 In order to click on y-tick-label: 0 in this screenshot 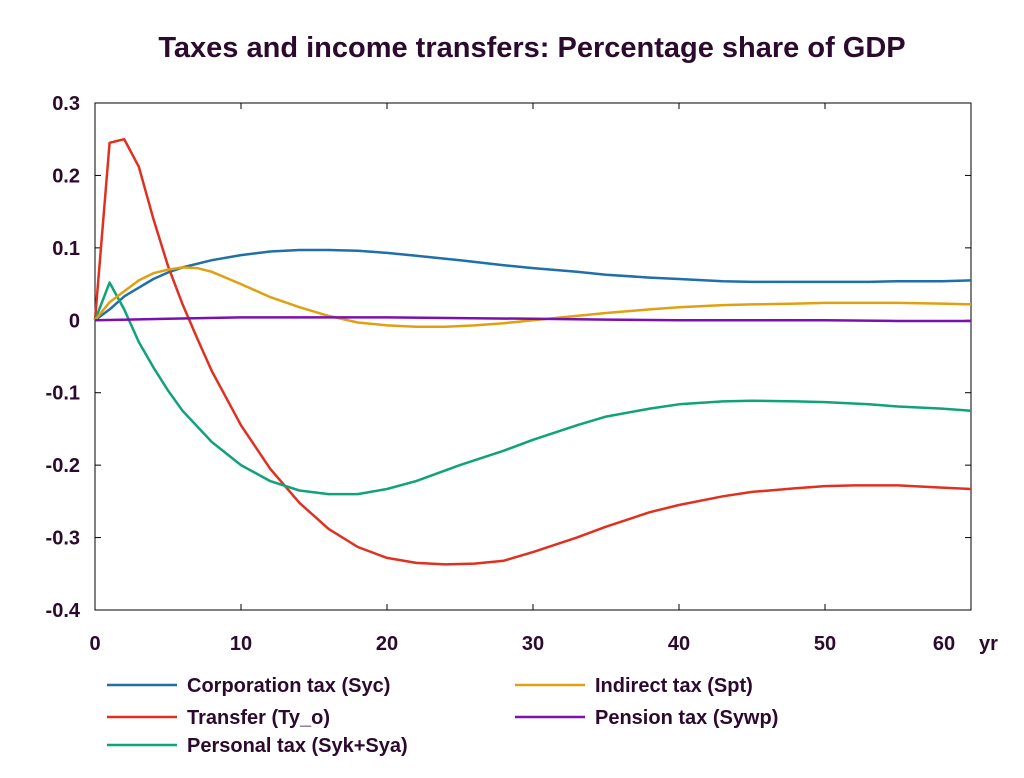, I will do `click(74, 321)`.